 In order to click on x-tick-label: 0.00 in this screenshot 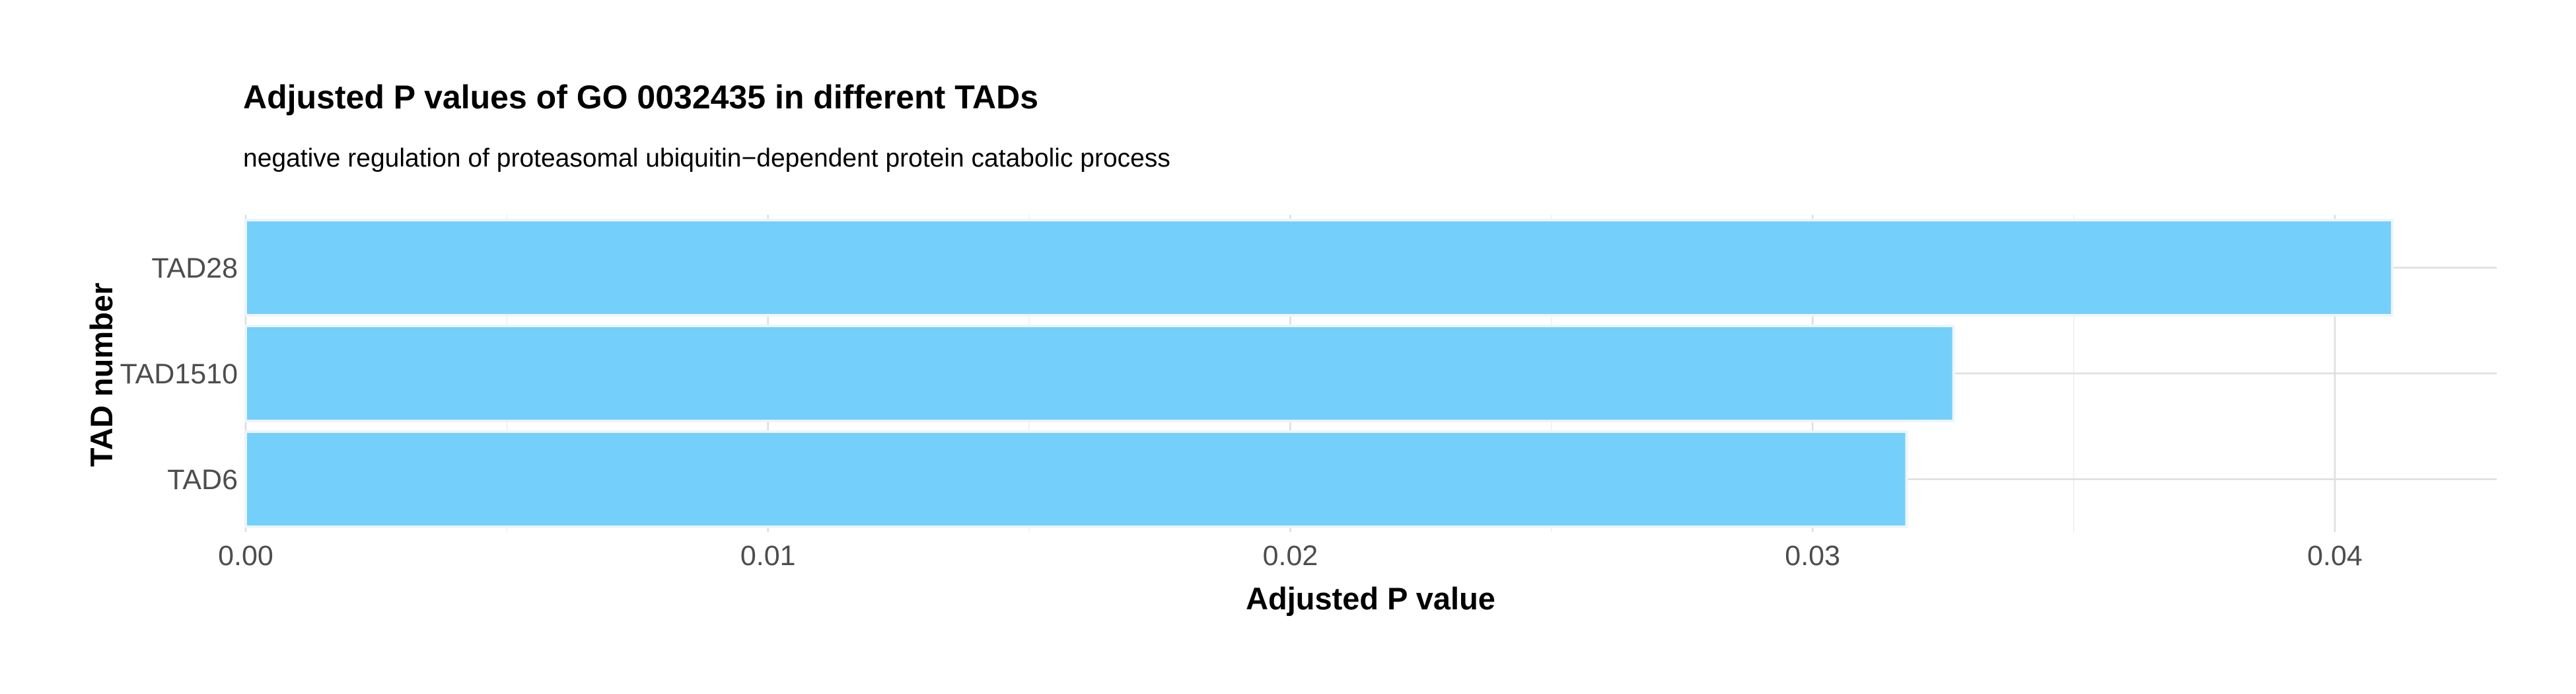, I will do `click(245, 556)`.